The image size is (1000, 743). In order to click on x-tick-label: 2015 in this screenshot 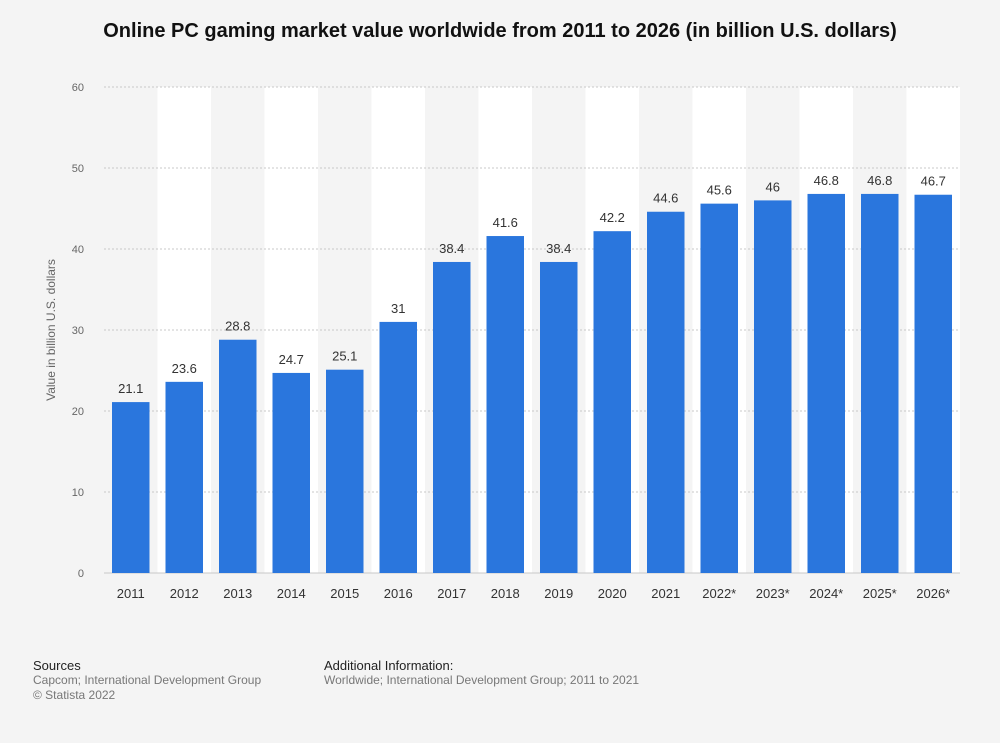, I will do `click(344, 593)`.